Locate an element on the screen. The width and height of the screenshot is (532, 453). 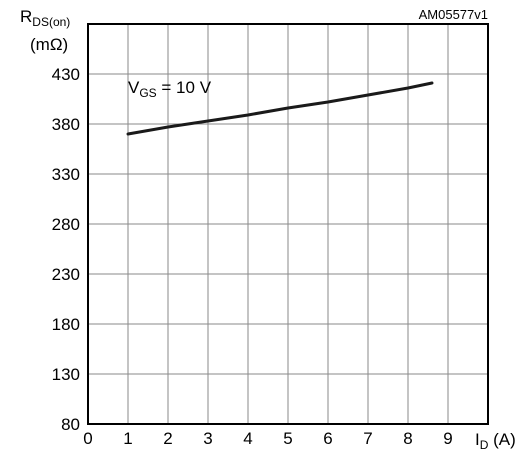
x-tick-label: 8 is located at coordinates (407, 438).